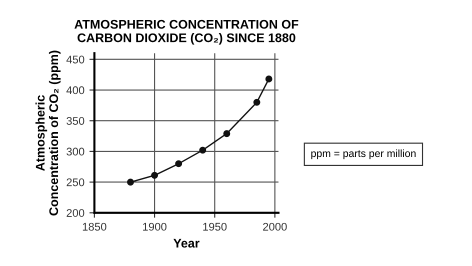 The height and width of the screenshot is (266, 472). Describe the element at coordinates (75, 120) in the screenshot. I see `y-tick-label: 350` at that location.